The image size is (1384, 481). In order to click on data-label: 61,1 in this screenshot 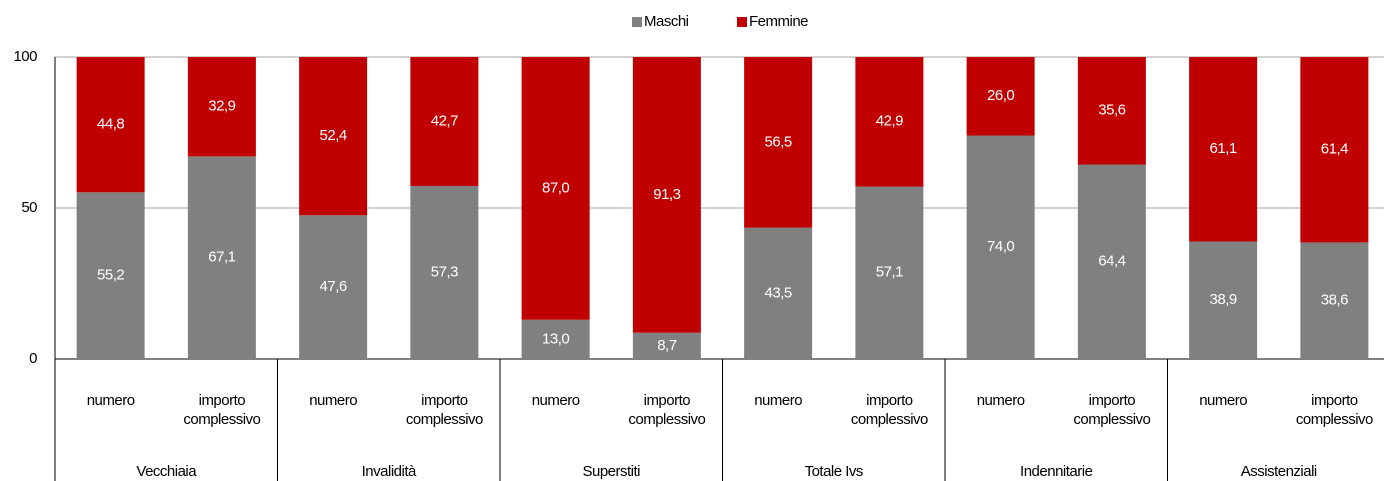, I will do `click(1223, 148)`.